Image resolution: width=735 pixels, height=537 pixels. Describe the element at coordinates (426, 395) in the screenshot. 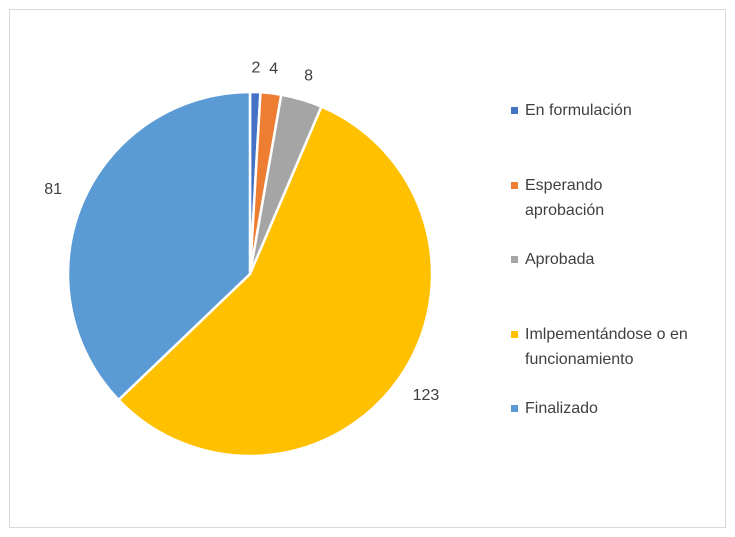

I see `data-label: 123` at that location.